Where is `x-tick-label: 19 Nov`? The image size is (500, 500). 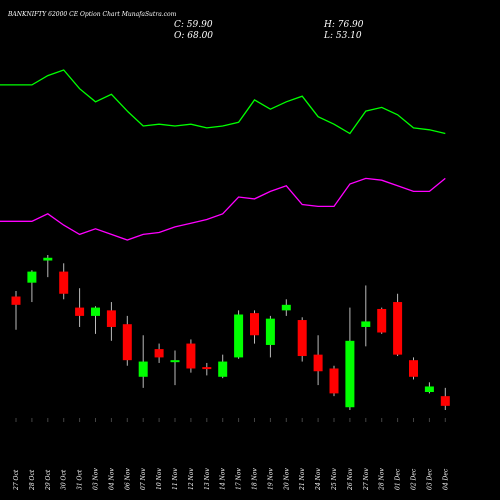
x-tick-label: 19 Nov is located at coordinates (270, 479).